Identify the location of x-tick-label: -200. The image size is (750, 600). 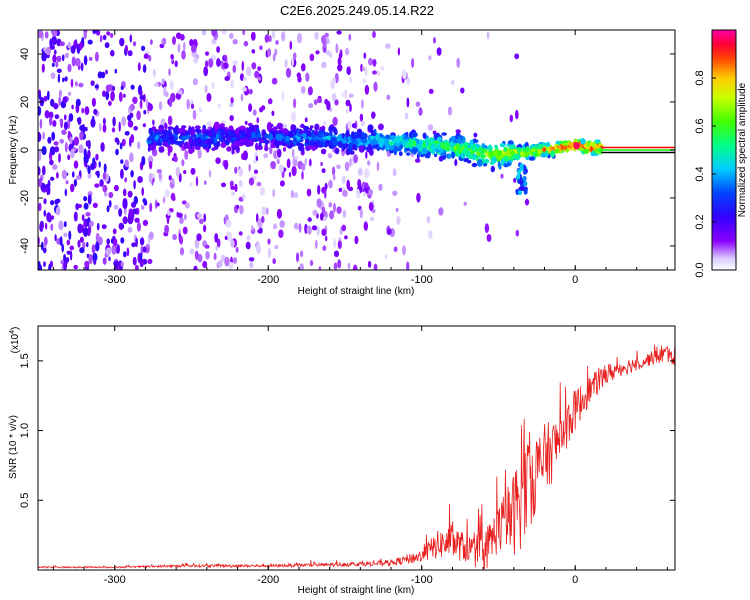
(268, 580).